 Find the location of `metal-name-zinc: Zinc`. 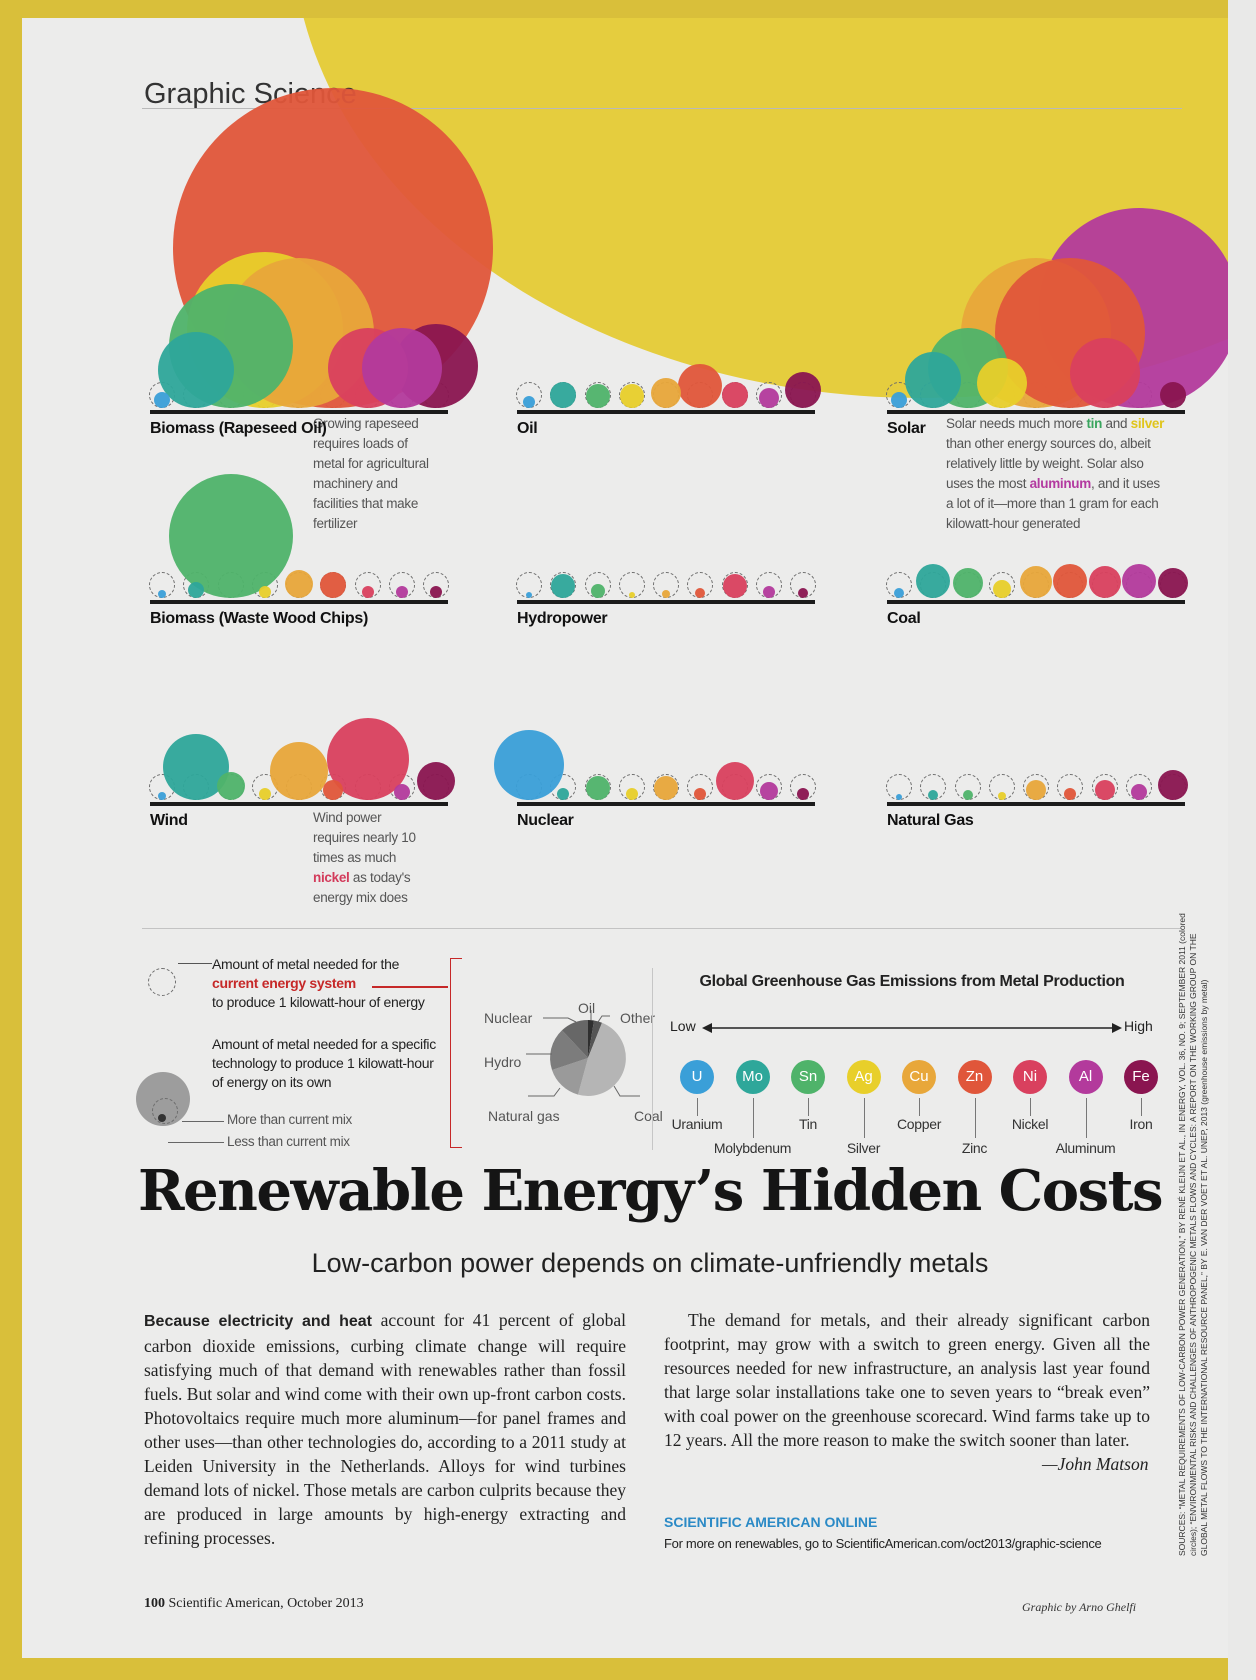

metal-name-zinc: Zinc is located at coordinates (974, 1148).